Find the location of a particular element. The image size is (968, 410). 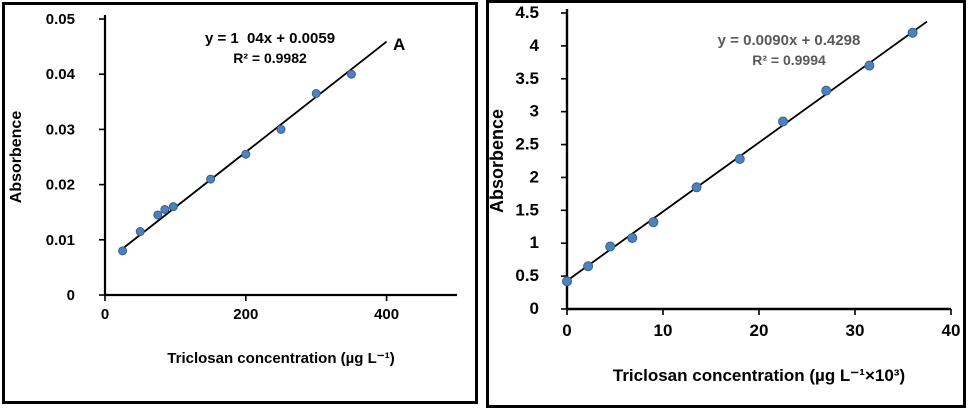

x-tick-label: 30 is located at coordinates (855, 330).